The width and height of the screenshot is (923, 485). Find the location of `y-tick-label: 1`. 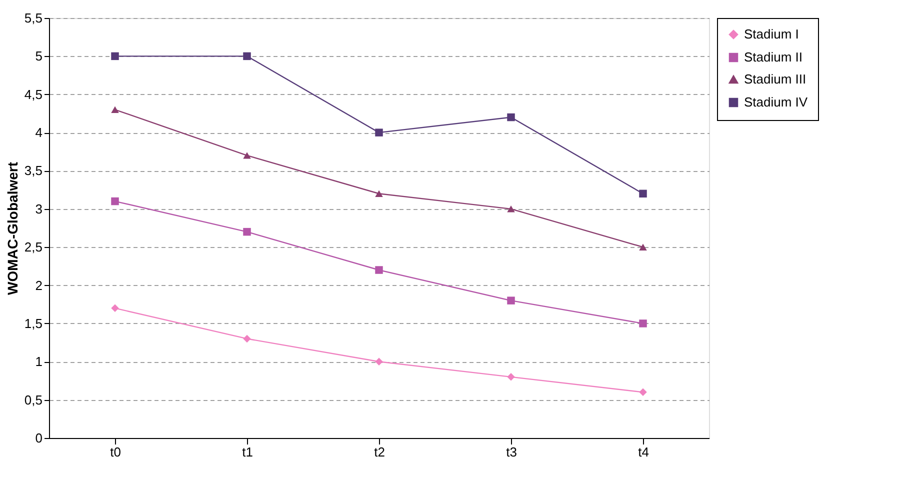

y-tick-label: 1 is located at coordinates (38, 362).